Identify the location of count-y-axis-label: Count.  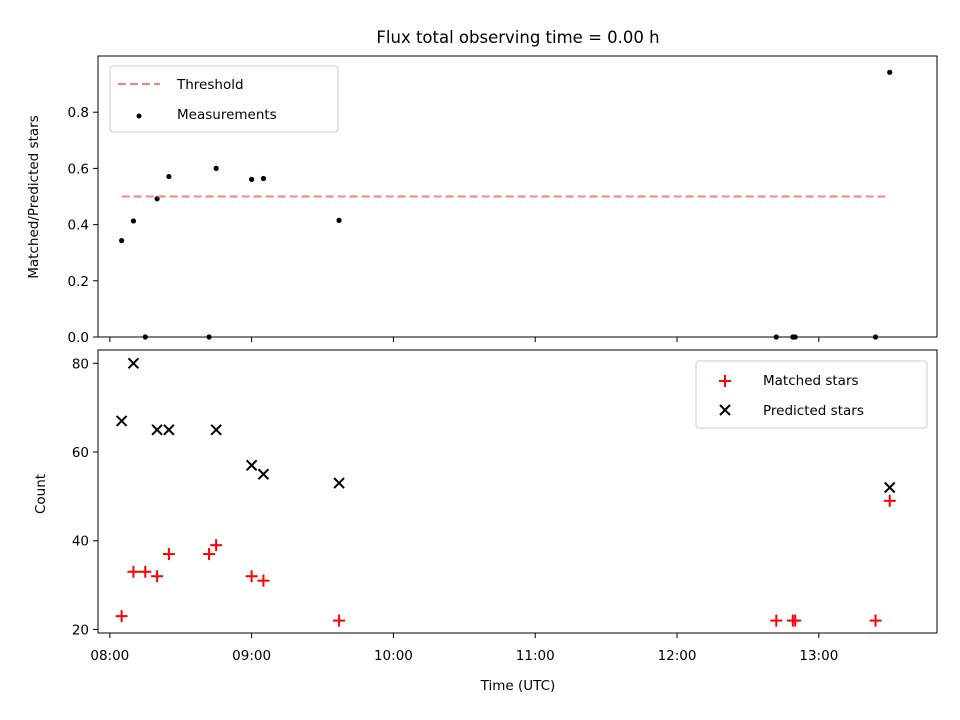
(41, 494).